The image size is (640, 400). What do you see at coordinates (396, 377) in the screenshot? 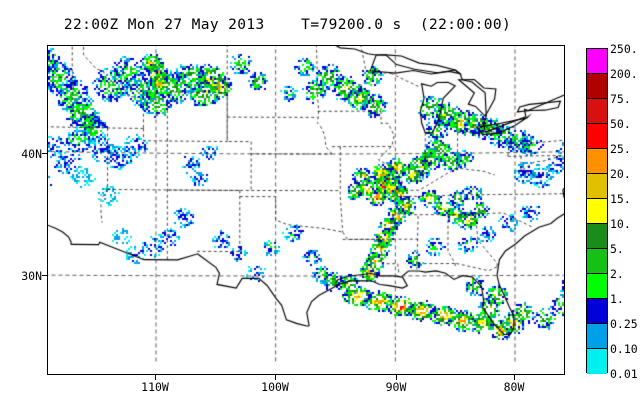
I see `x-tick-mark-90w` at bounding box center [396, 377].